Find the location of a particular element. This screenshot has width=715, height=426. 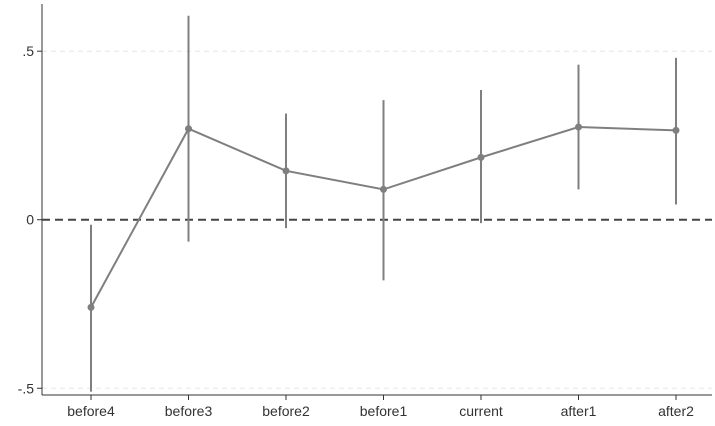

x-tick-label: before4 is located at coordinates (91, 411).